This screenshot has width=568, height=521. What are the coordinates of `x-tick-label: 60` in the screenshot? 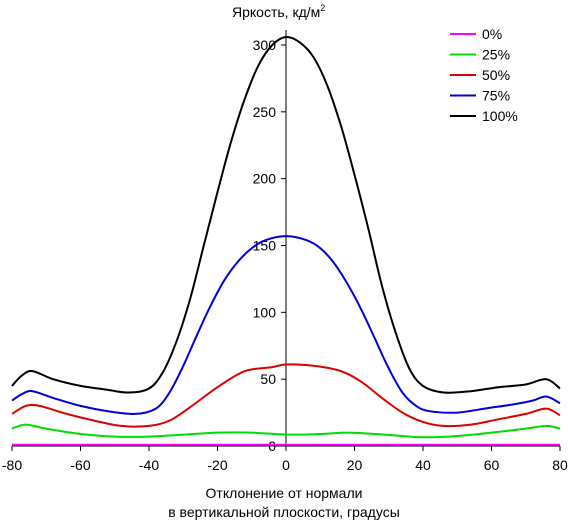 It's located at (492, 465).